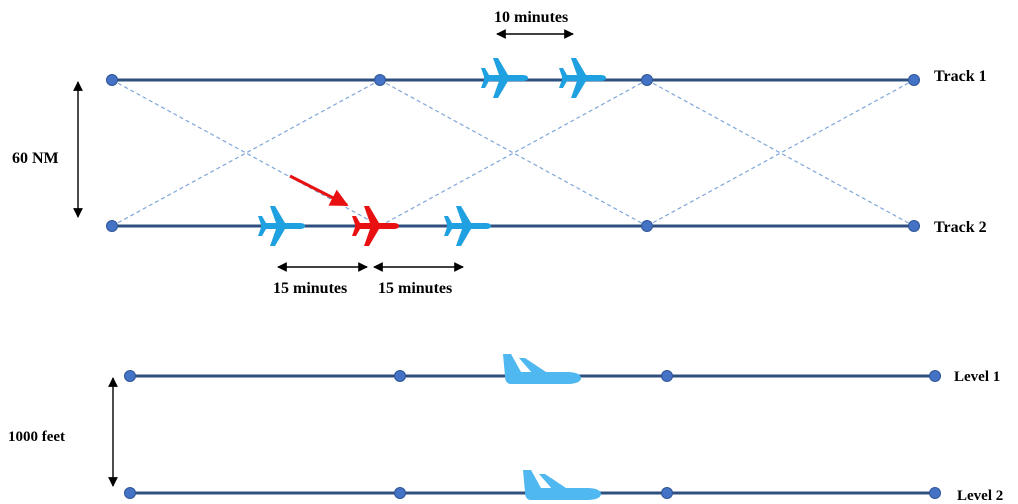  What do you see at coordinates (960, 76) in the screenshot?
I see `track-1-label: Track 1` at bounding box center [960, 76].